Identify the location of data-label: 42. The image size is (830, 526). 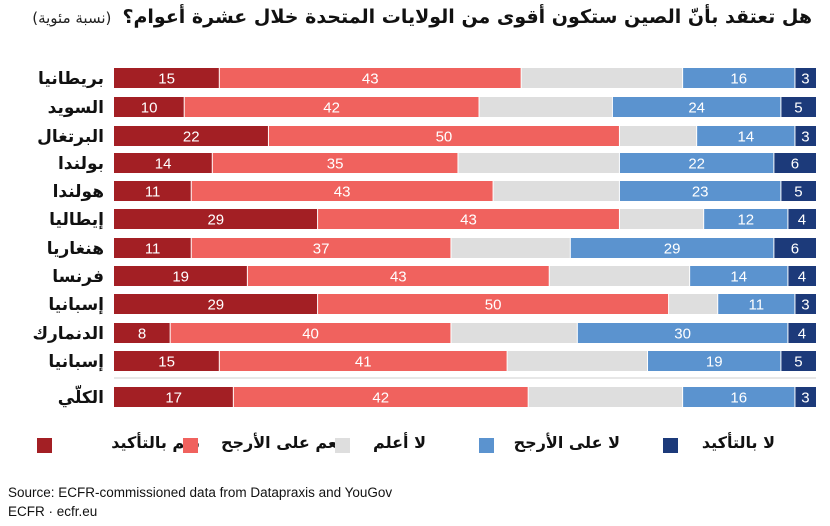
(380, 398).